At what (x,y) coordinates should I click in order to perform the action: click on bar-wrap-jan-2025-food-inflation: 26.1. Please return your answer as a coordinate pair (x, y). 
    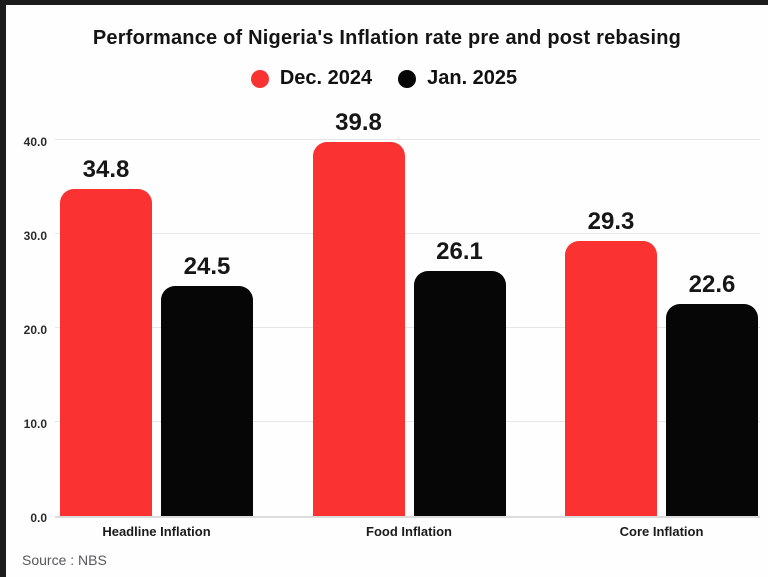
    Looking at the image, I should click on (459, 377).